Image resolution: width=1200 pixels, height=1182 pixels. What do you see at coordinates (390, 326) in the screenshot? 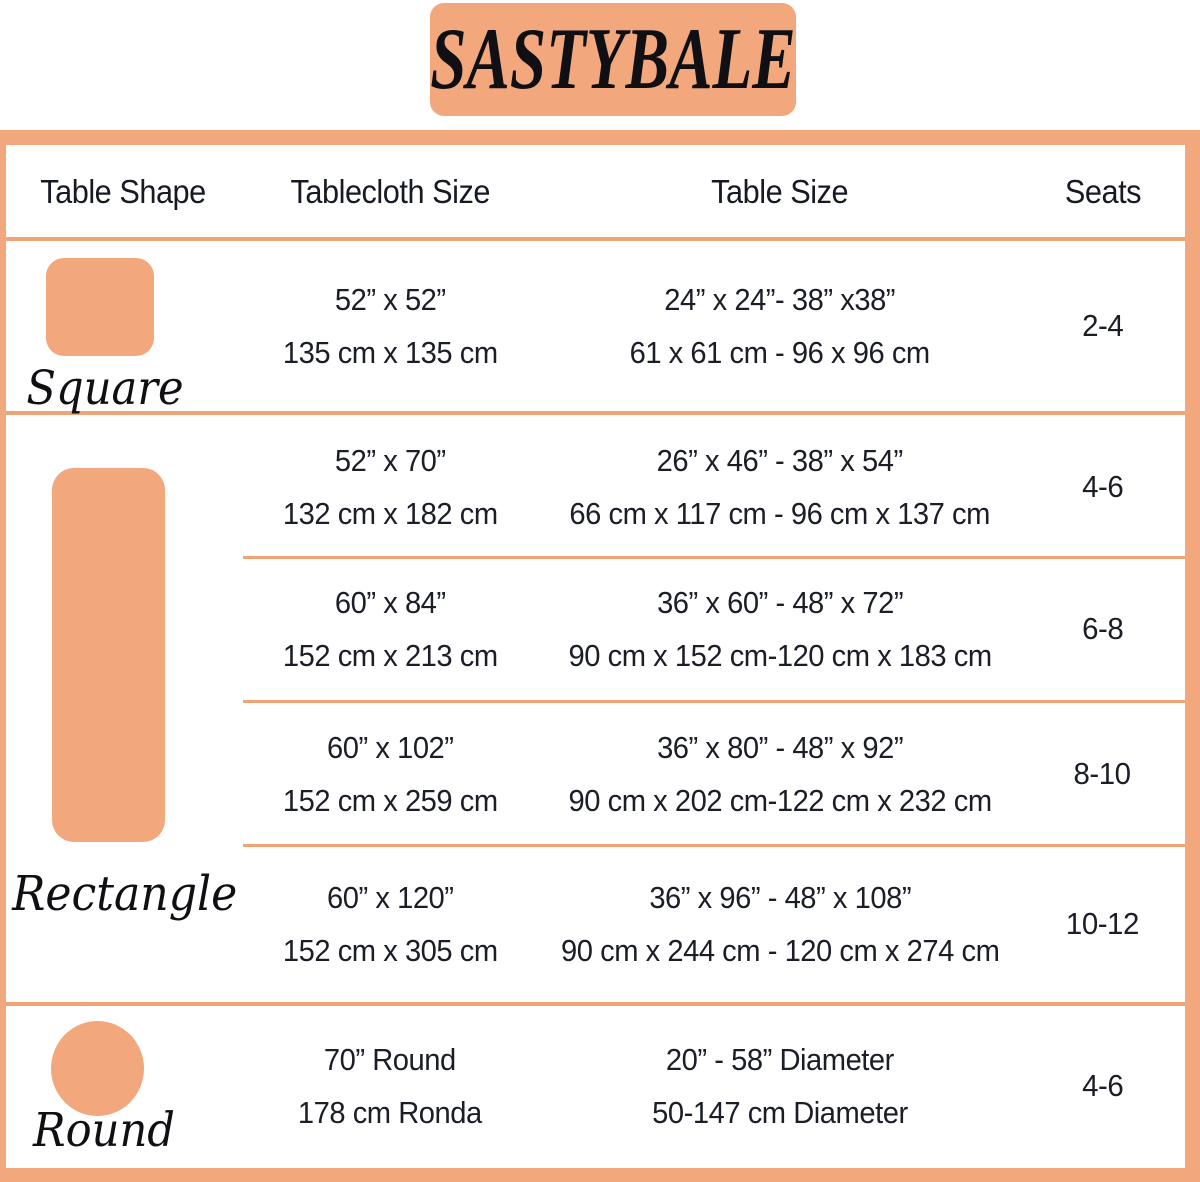
I see `tablecloth-size-cell: 52” x 52” 135 cm x 135 cm` at bounding box center [390, 326].